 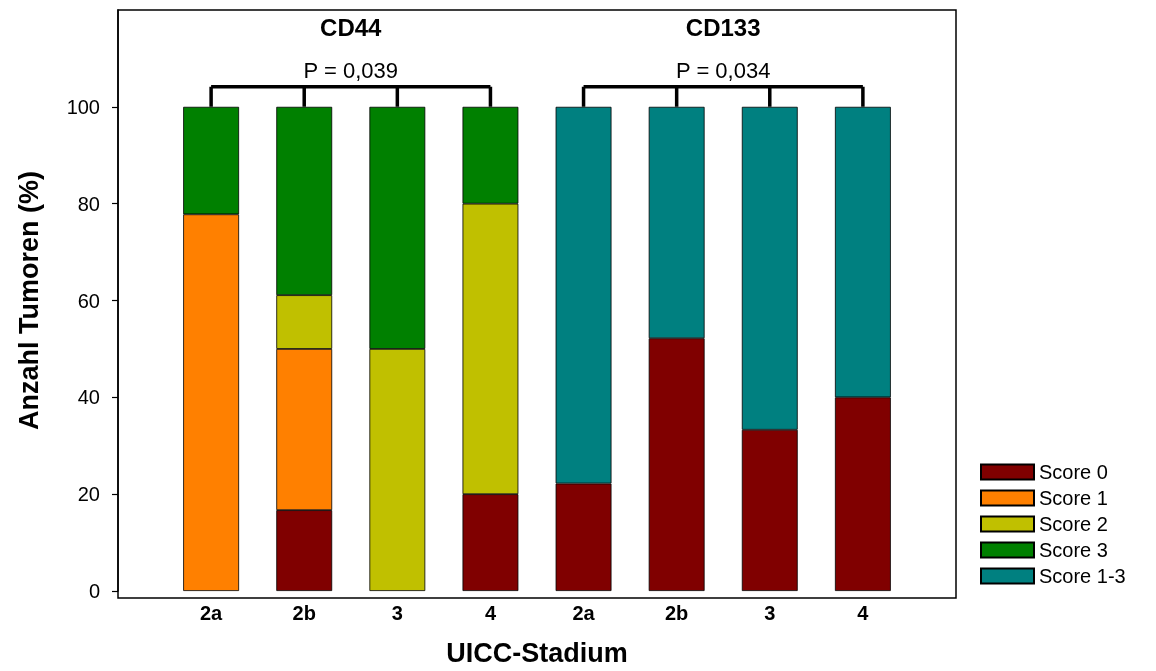 I want to click on legend-label: Score 1, so click(x=1073, y=498).